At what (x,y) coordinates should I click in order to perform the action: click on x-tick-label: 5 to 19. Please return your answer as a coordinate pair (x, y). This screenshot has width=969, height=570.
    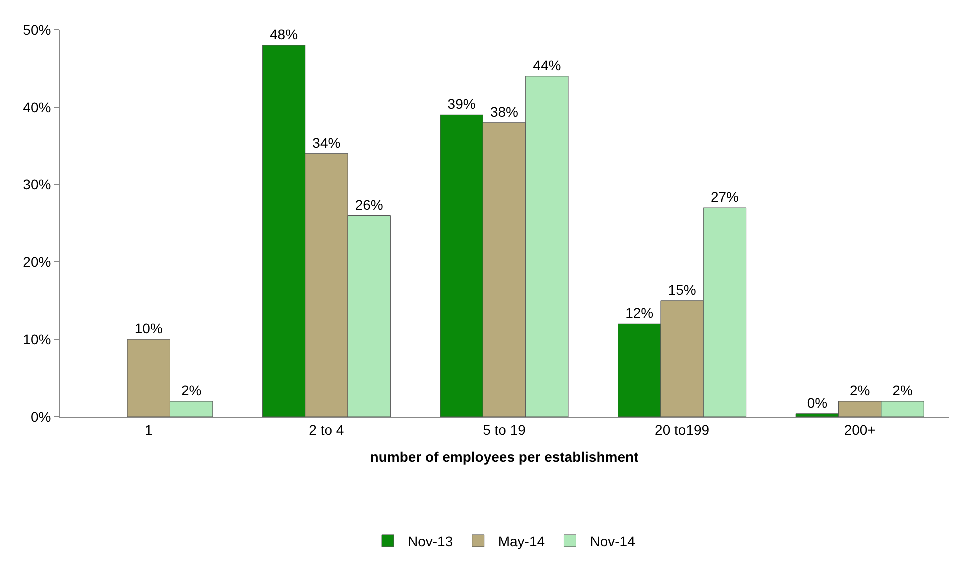
    Looking at the image, I should click on (504, 430).